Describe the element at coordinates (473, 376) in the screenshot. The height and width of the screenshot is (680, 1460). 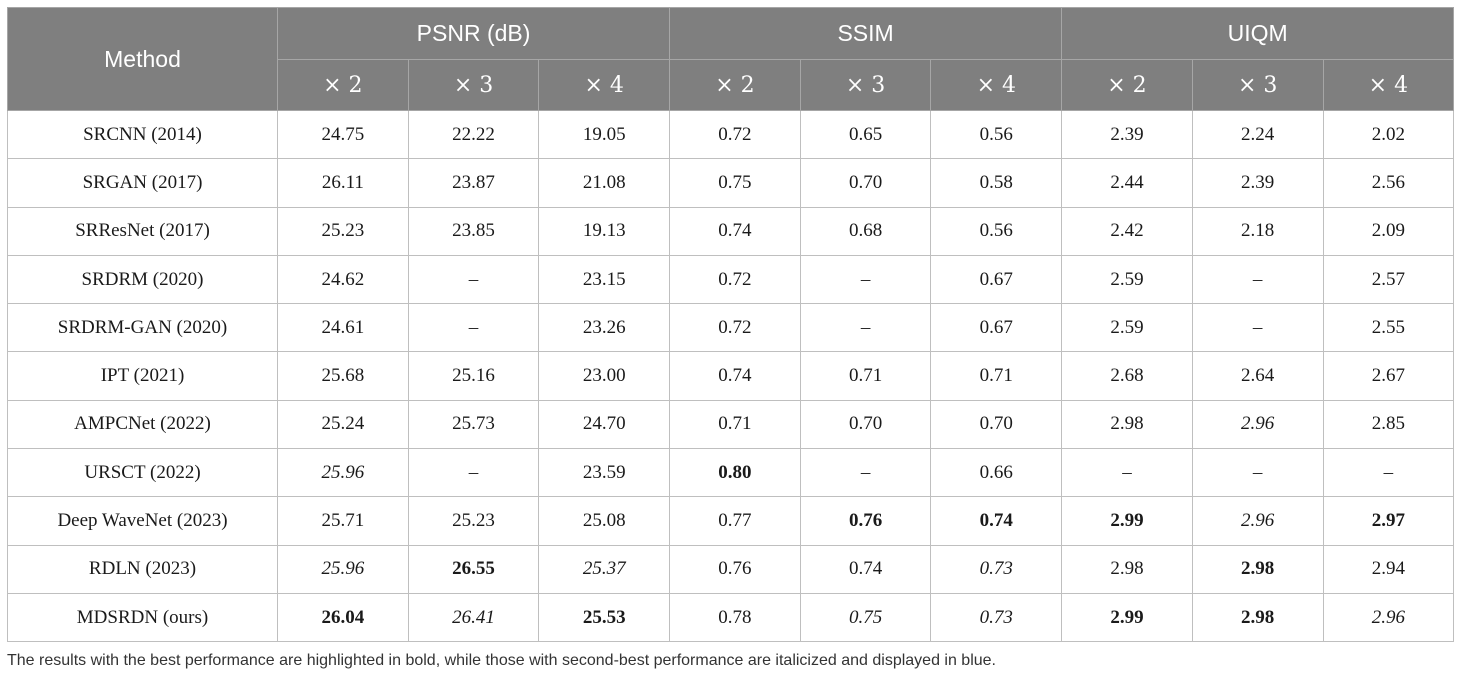
I see `value-cell: 25.16` at that location.